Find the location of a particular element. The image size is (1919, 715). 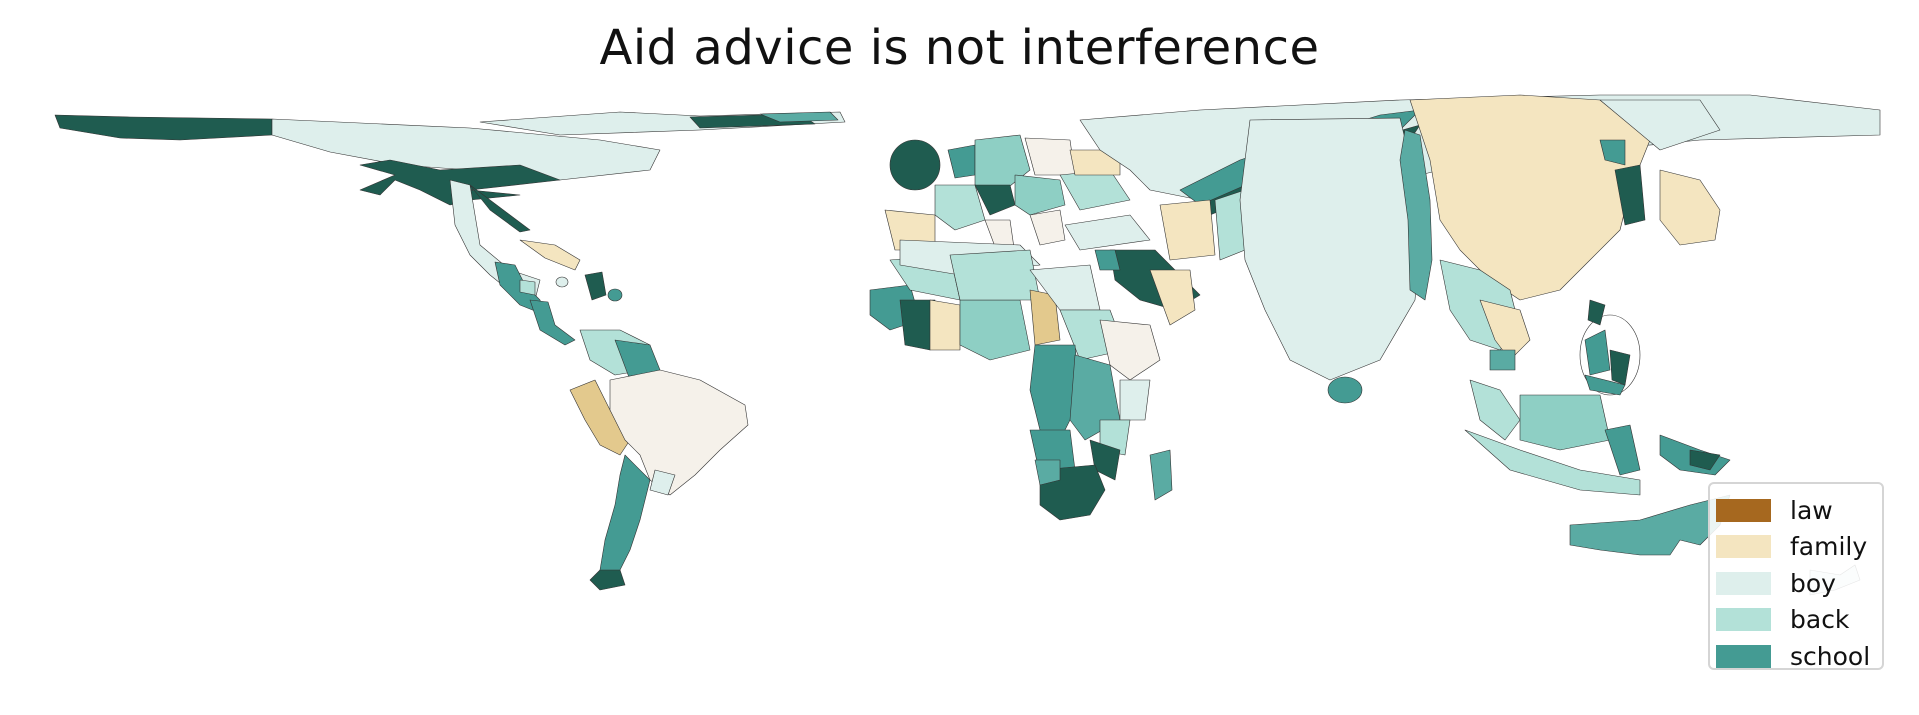

region-caribbean-c is located at coordinates (615, 295).